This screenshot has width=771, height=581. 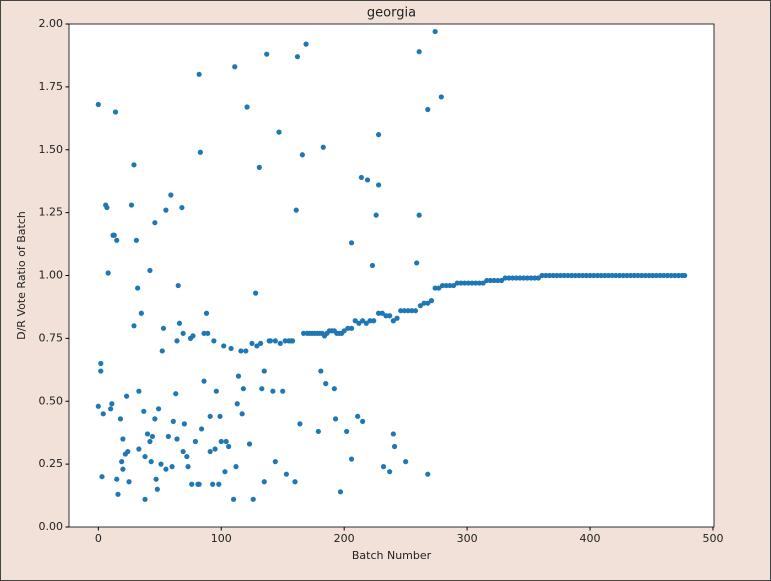 I want to click on y-tick-label: 1.00, so click(x=51, y=275).